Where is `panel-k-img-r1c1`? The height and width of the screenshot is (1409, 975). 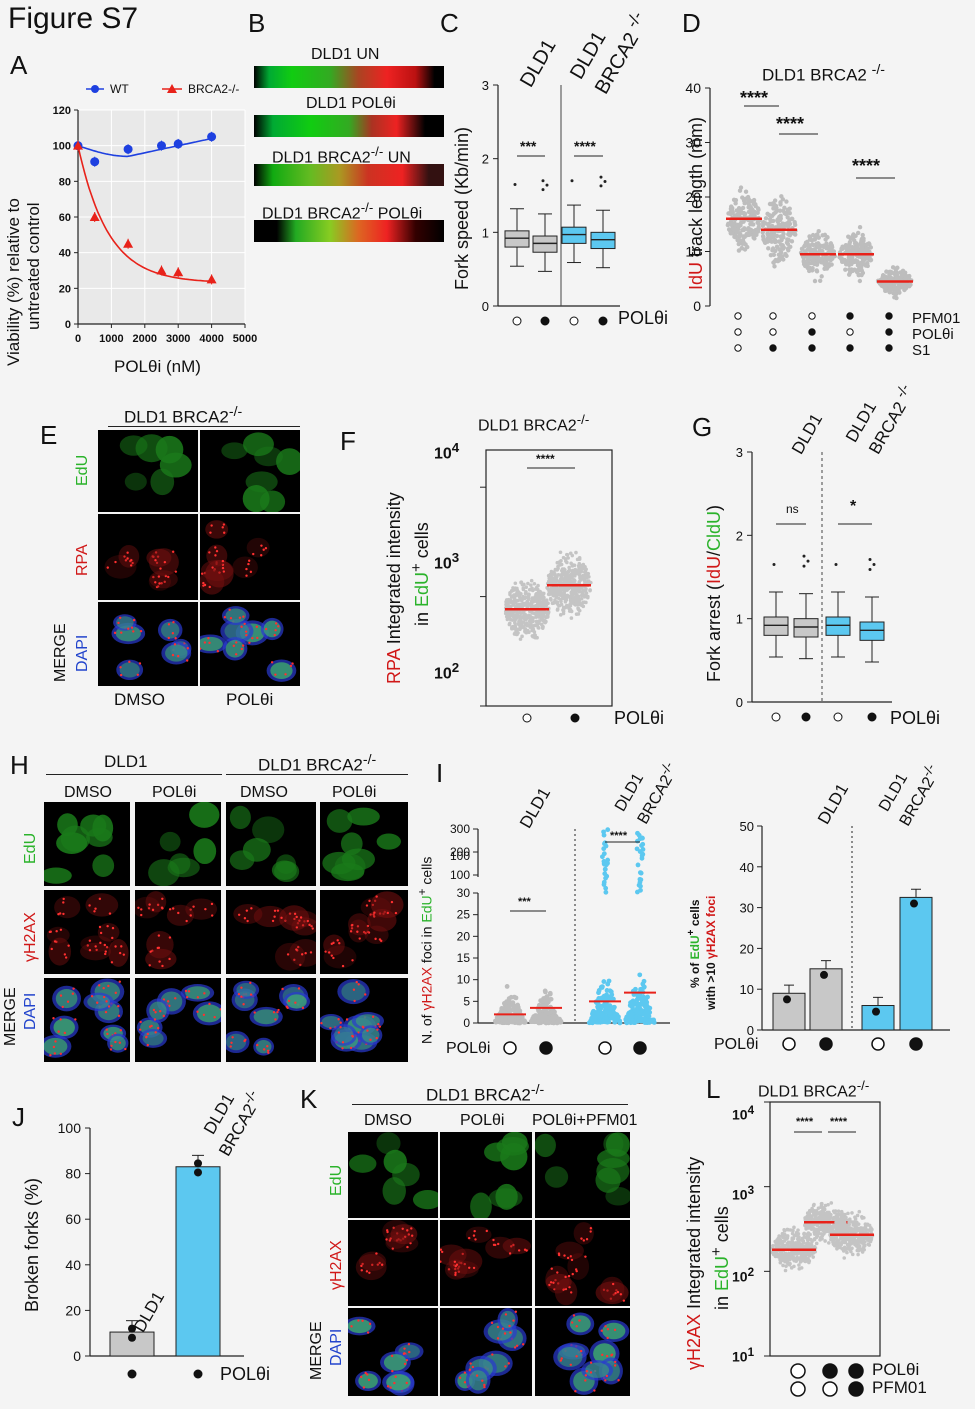
panel-k-img-r1c1 is located at coordinates (393, 1175).